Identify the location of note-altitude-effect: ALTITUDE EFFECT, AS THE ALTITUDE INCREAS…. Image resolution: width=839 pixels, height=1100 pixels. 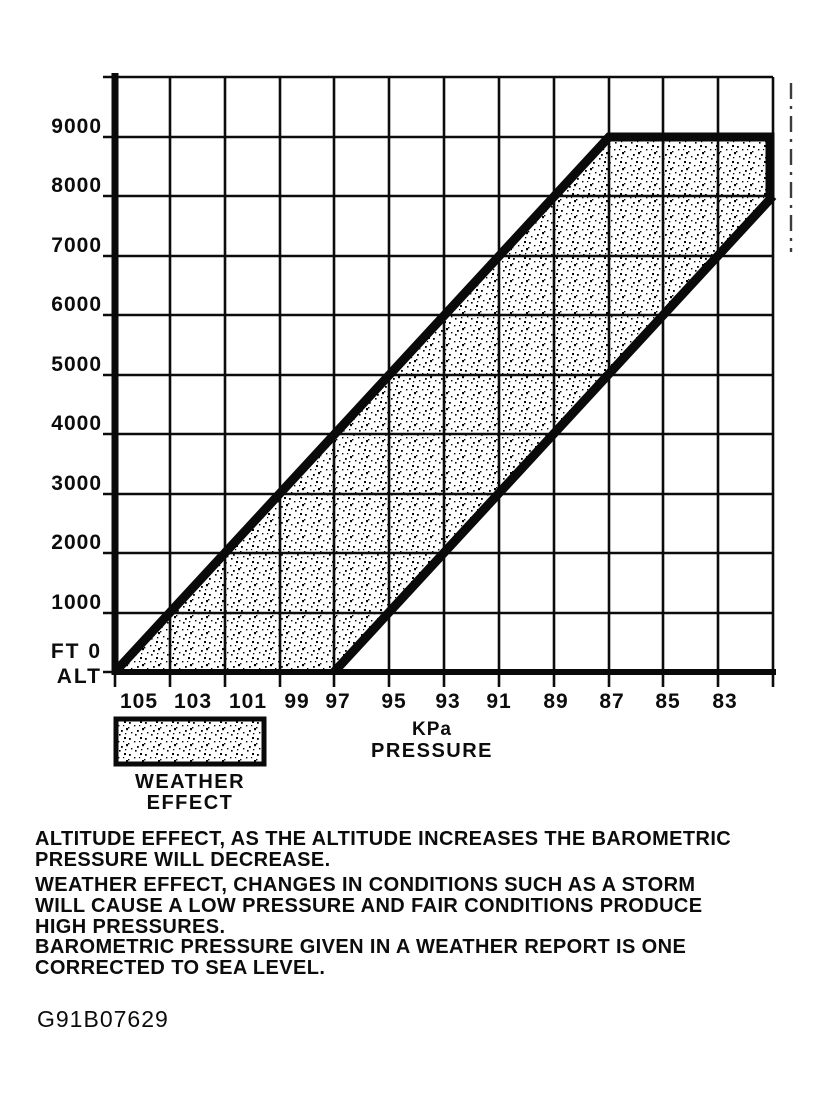
(383, 849).